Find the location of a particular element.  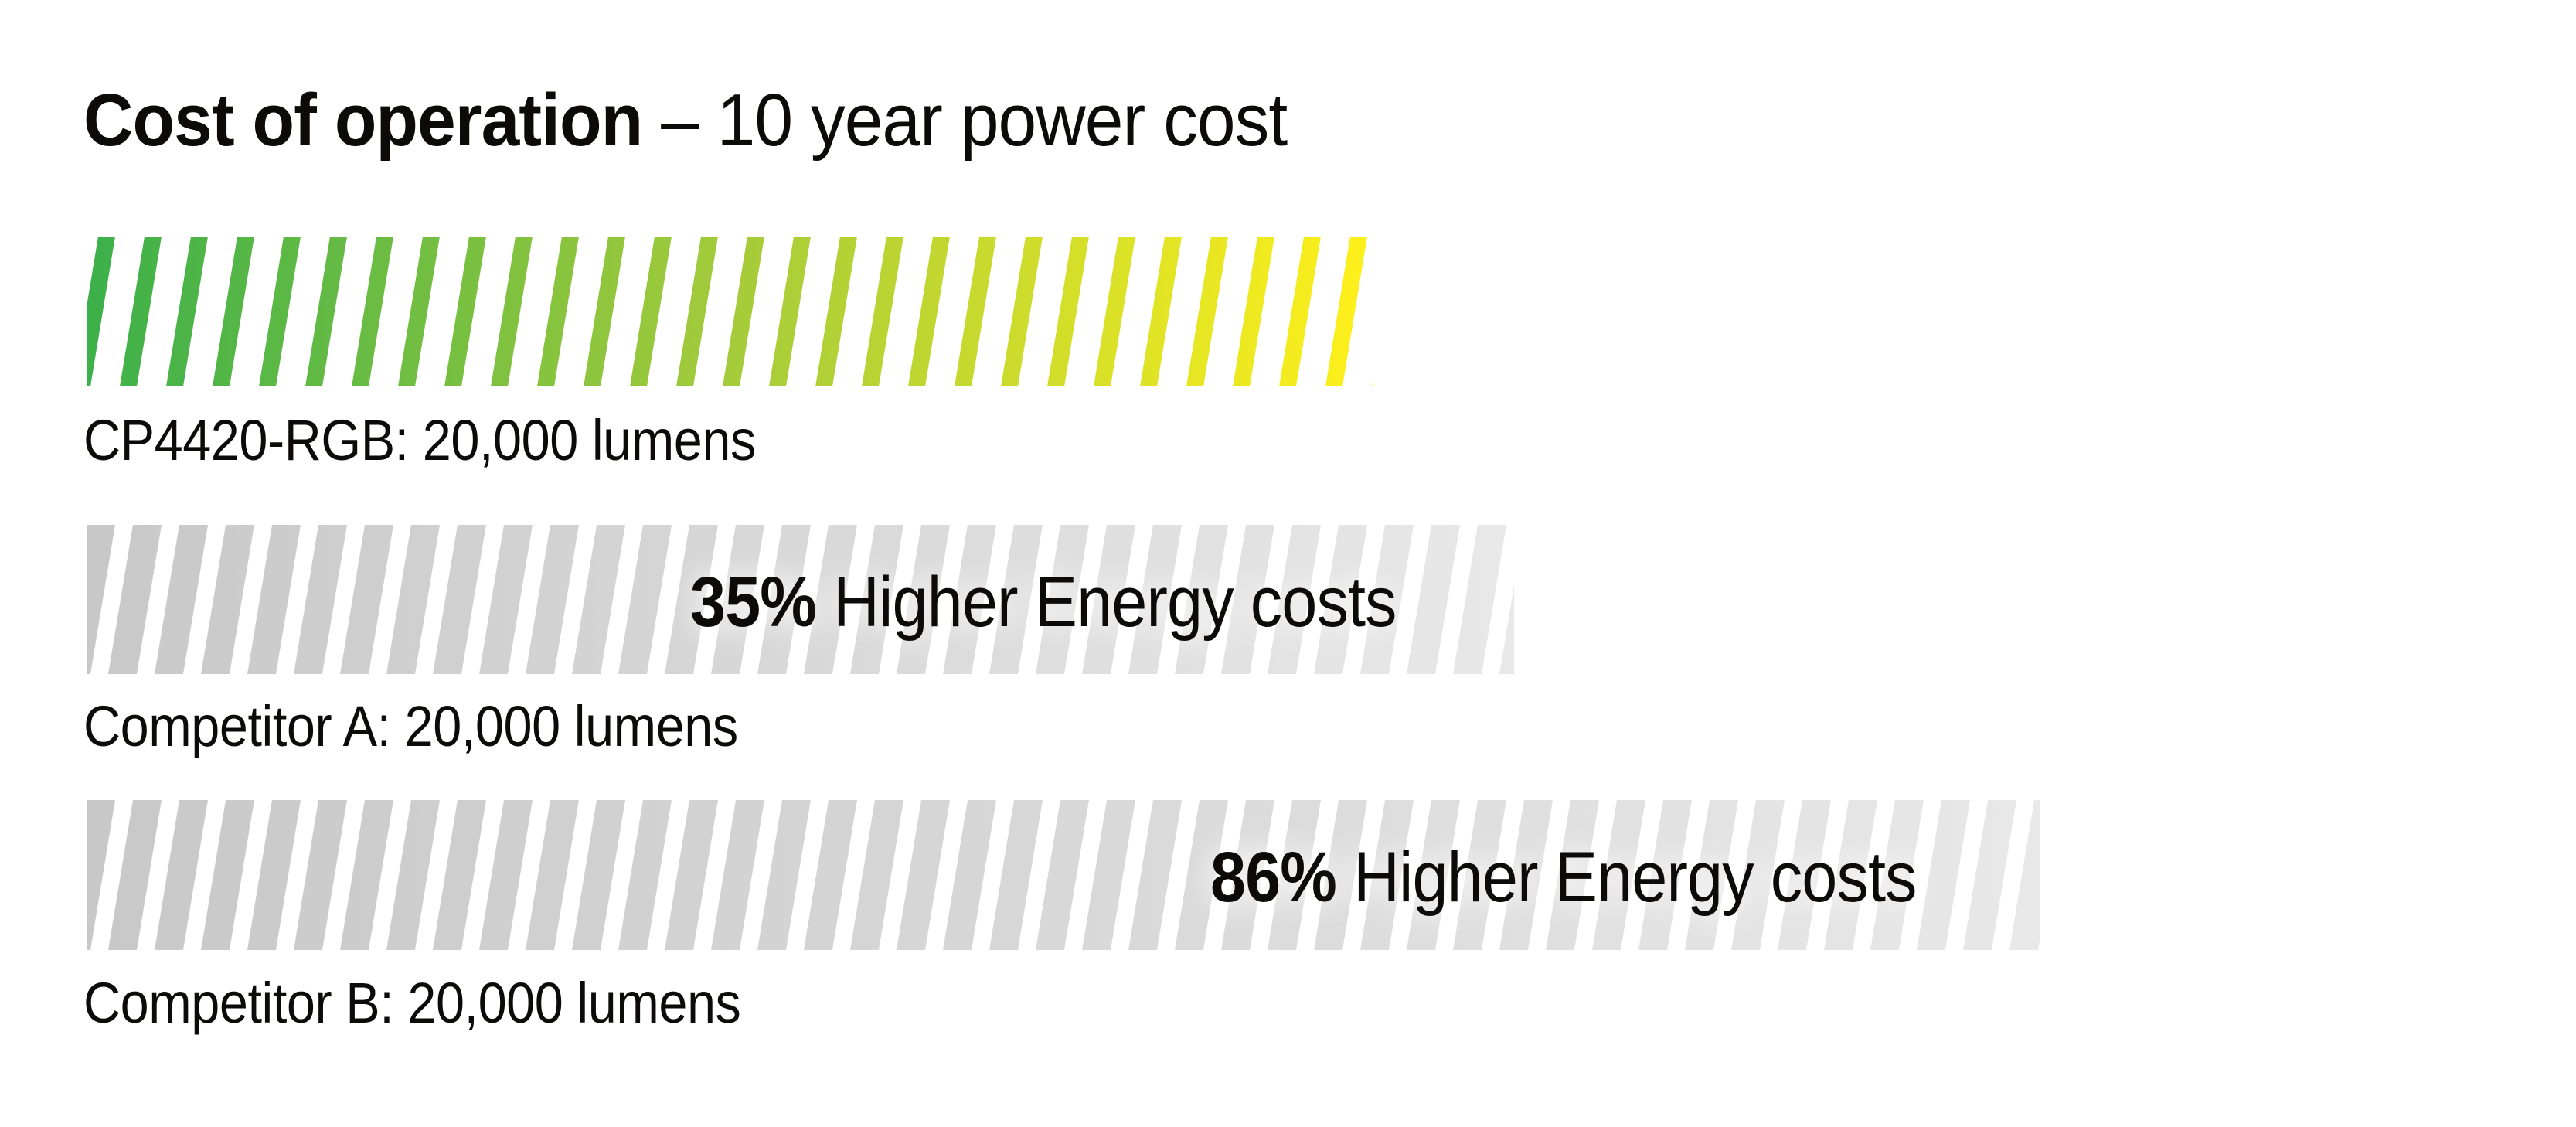

bar-label-competitor-b: Competitor B: 20,000 lumens is located at coordinates (412, 1003).